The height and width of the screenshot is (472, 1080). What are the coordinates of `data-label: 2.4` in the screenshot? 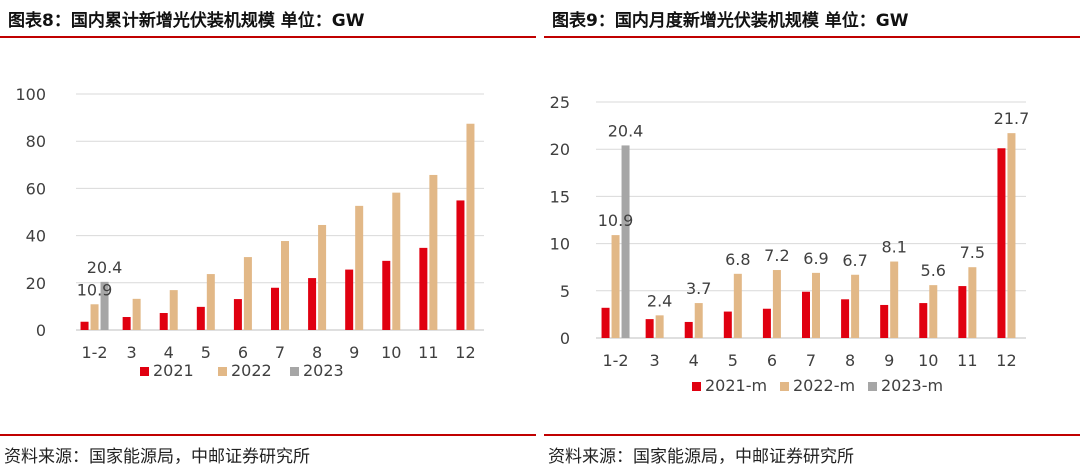 It's located at (659, 300).